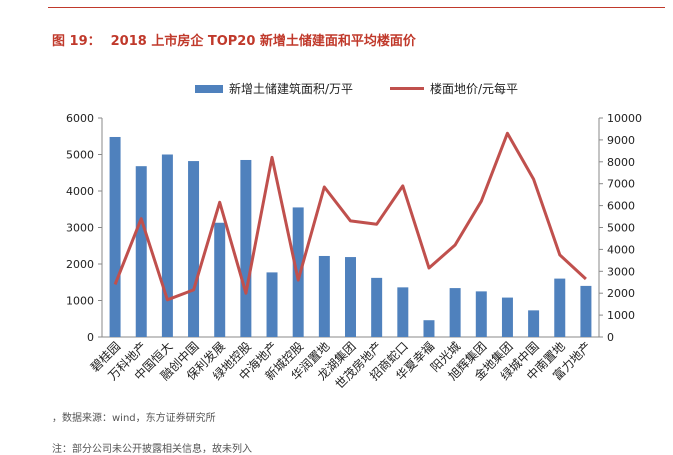 This screenshot has width=673, height=455. I want to click on y-right-tick-label: 1000, so click(621, 315).